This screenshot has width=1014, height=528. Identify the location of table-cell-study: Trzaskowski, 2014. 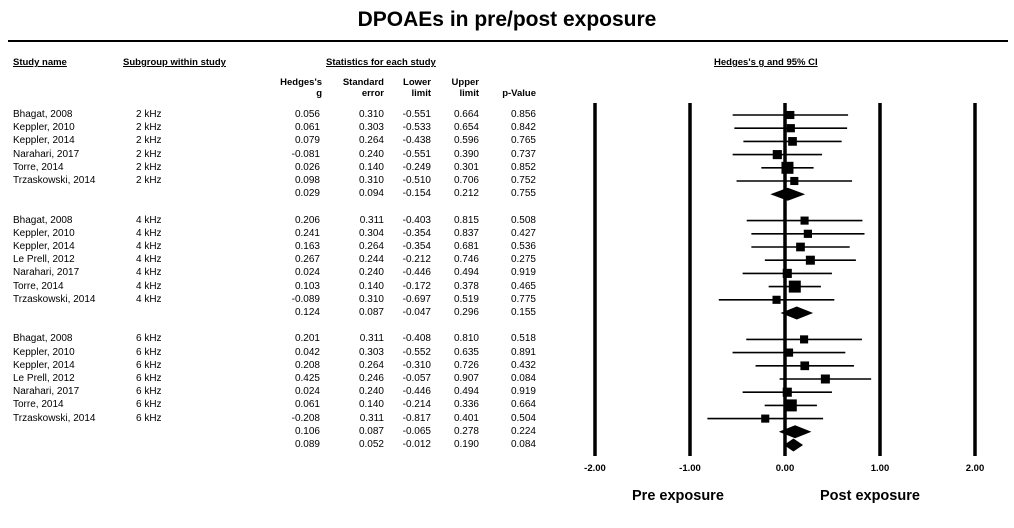
(54, 299).